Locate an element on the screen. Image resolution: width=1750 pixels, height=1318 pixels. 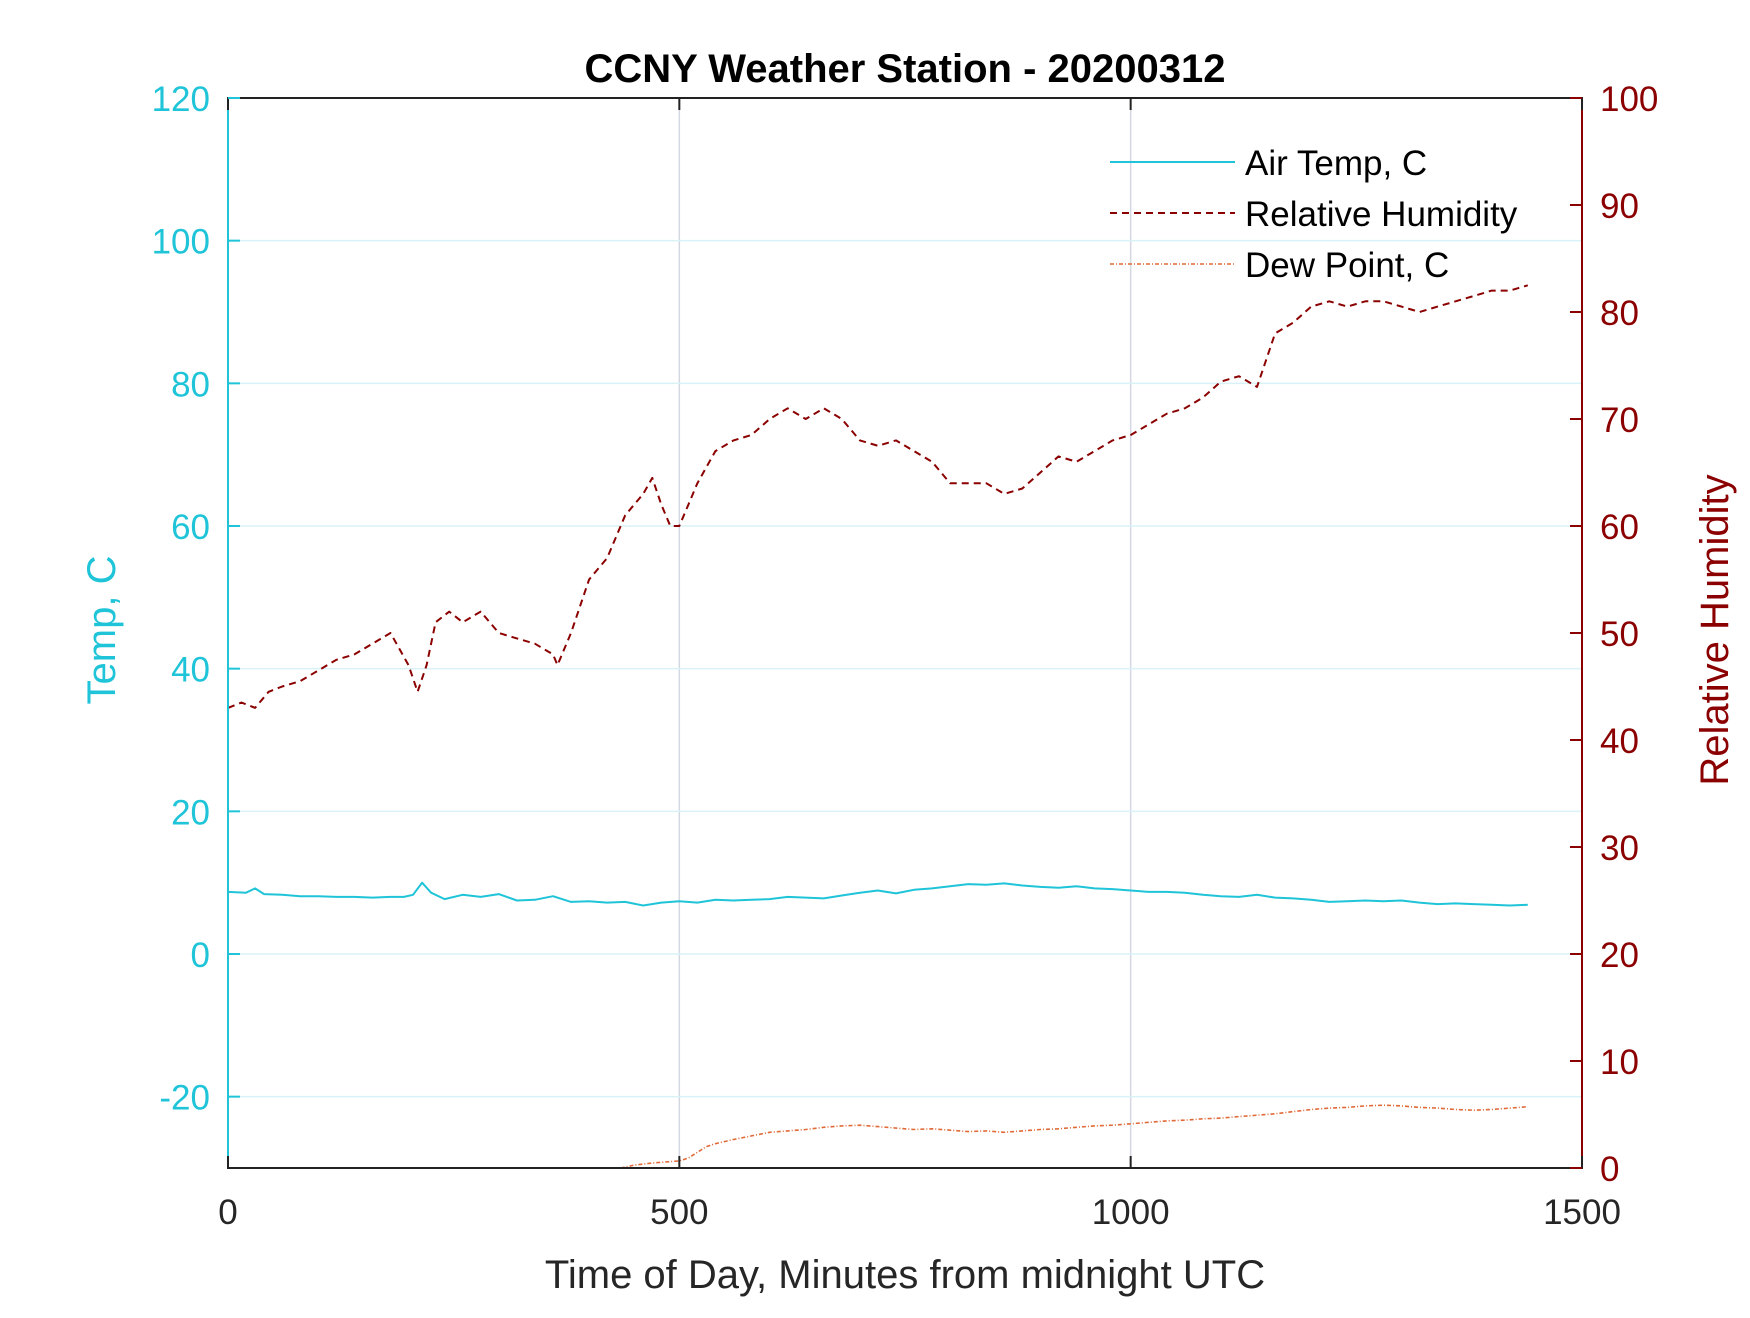
x-tick-label: 0 is located at coordinates (227, 1212).